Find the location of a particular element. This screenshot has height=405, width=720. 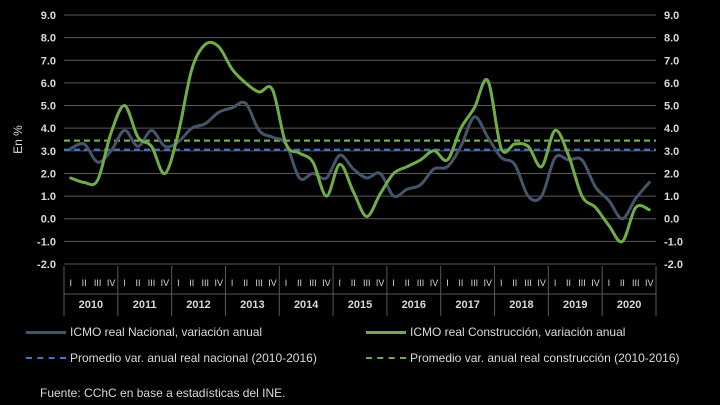

x-year-label: 2012 is located at coordinates (198, 305).